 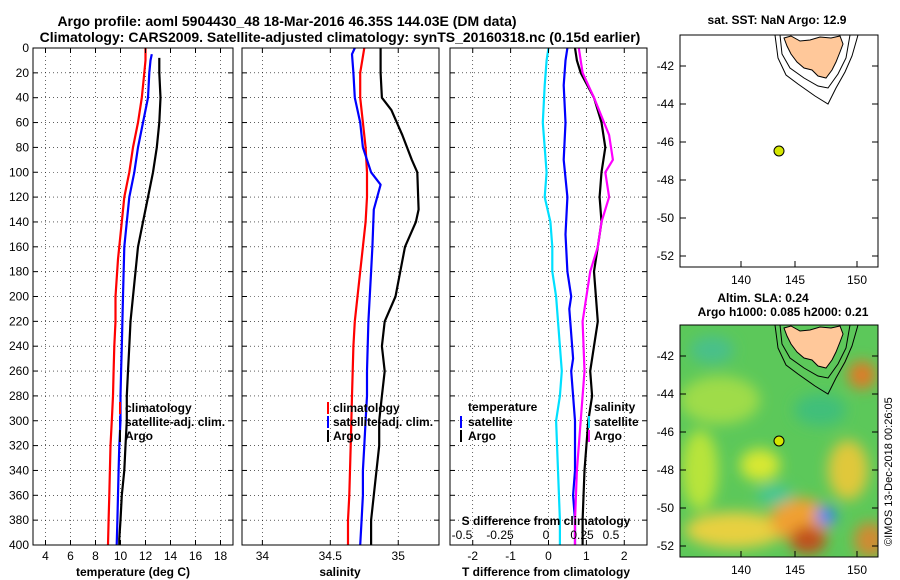 I want to click on sla-map-xticks: 140 145 150, so click(x=799, y=564).